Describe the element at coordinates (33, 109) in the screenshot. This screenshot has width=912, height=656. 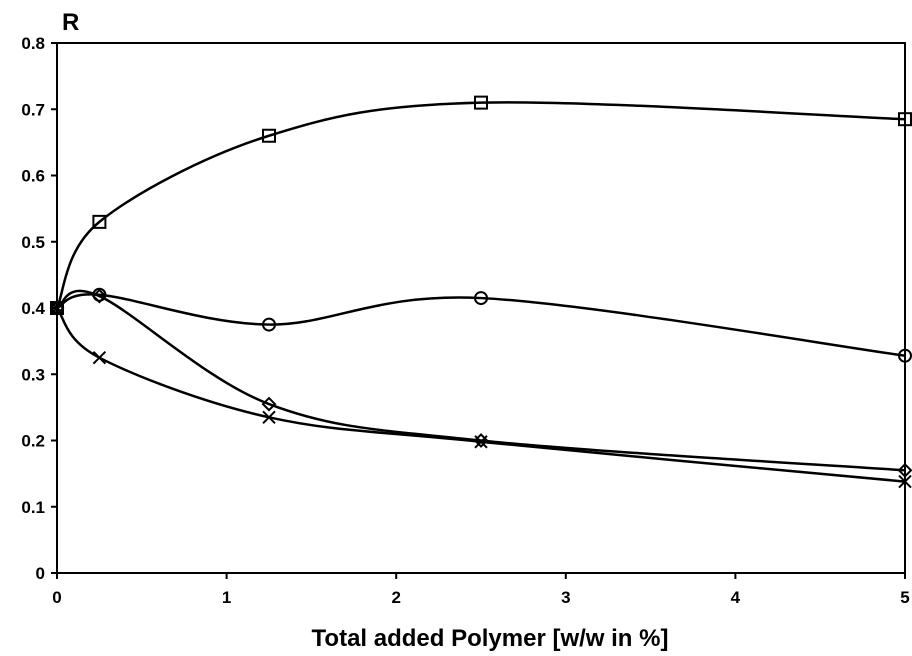
I see `y-tick-label: 0.7` at that location.